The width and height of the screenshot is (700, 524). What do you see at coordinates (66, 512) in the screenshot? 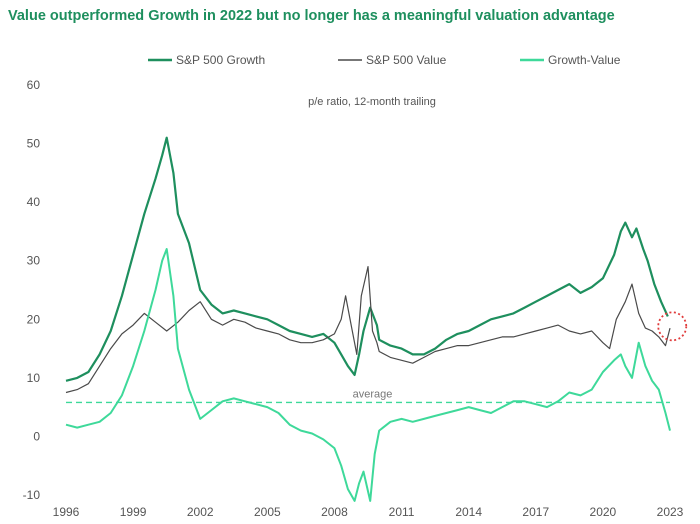
I see `x-tick-label: 1996` at bounding box center [66, 512].